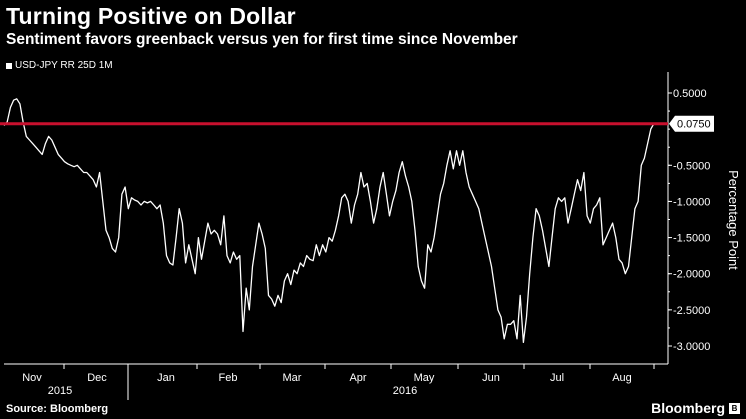 The height and width of the screenshot is (419, 746). What do you see at coordinates (228, 378) in the screenshot?
I see `x-tick-label: Feb` at bounding box center [228, 378].